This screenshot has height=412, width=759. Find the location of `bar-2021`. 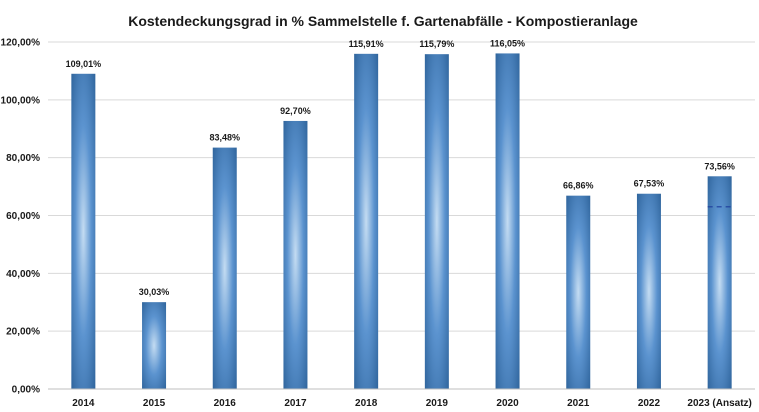

bar-2021 is located at coordinates (578, 292).